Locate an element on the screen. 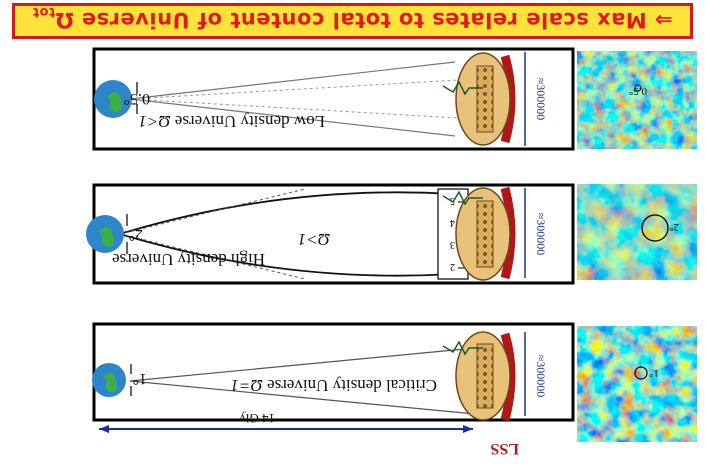 The height and width of the screenshot is (466, 705). panel-title: Low density Universe Ω<1 is located at coordinates (231, 121).